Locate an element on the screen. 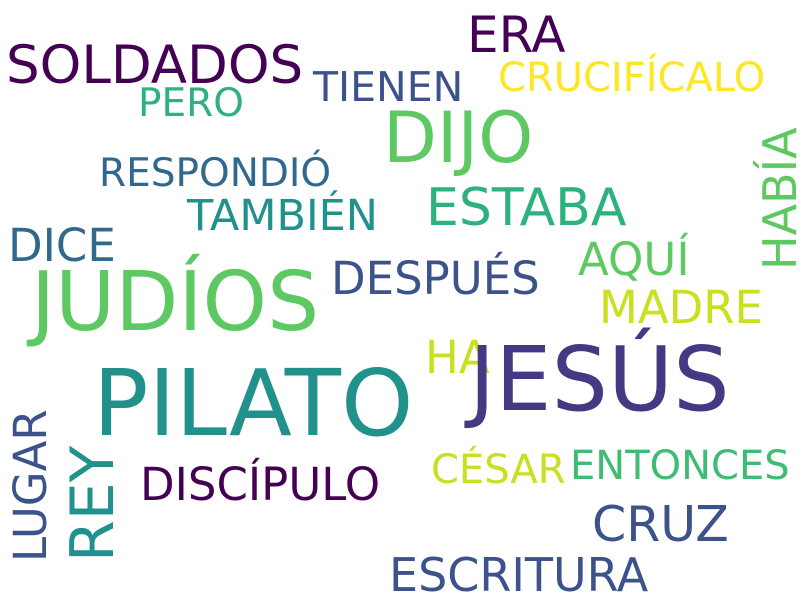 The image size is (800, 602). word-madre: MADRE is located at coordinates (681, 307).